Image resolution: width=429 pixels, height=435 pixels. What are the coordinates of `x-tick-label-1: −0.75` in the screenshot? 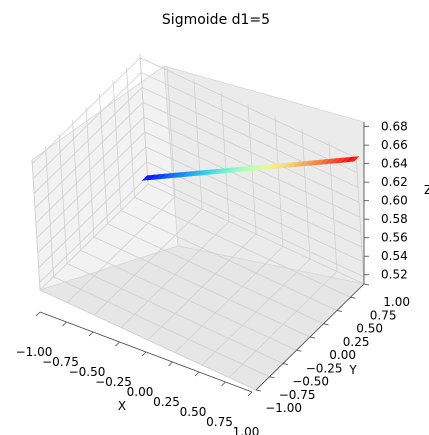 It's located at (60, 362).